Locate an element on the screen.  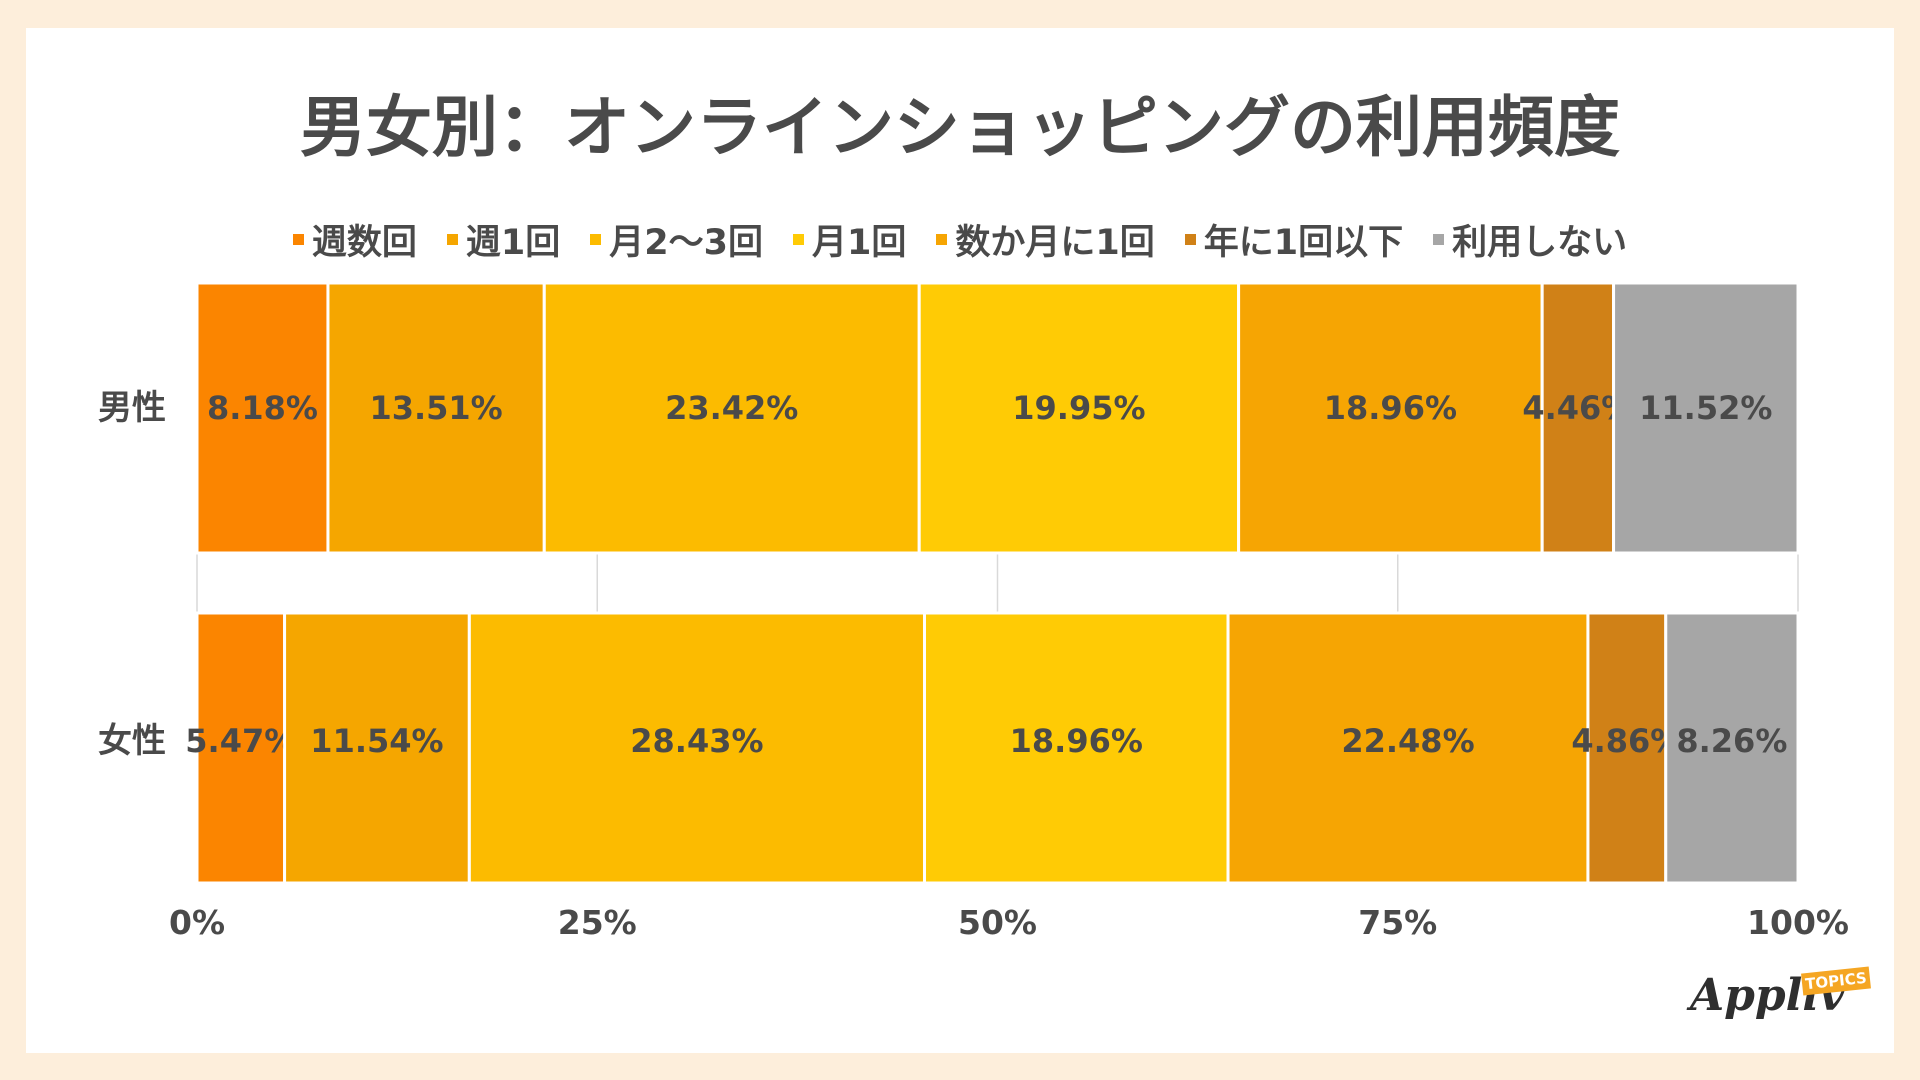
legend-item-6: 利用しない is located at coordinates (1530, 239).